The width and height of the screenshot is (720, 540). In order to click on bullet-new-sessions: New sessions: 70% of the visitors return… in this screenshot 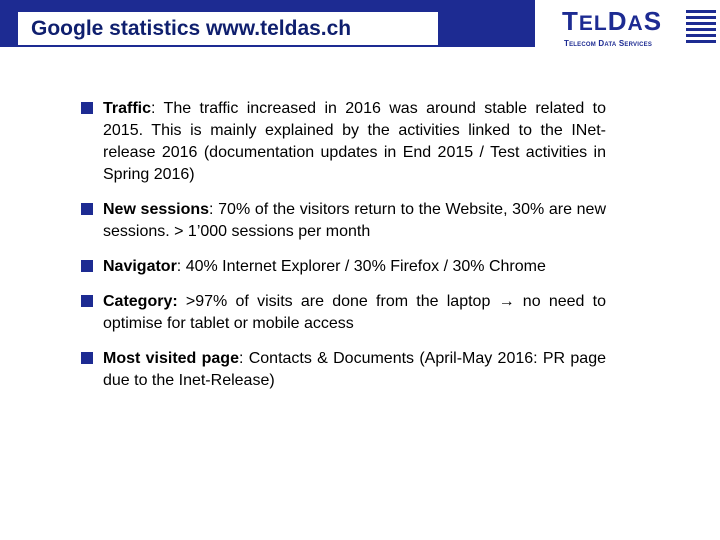, I will do `click(343, 221)`.